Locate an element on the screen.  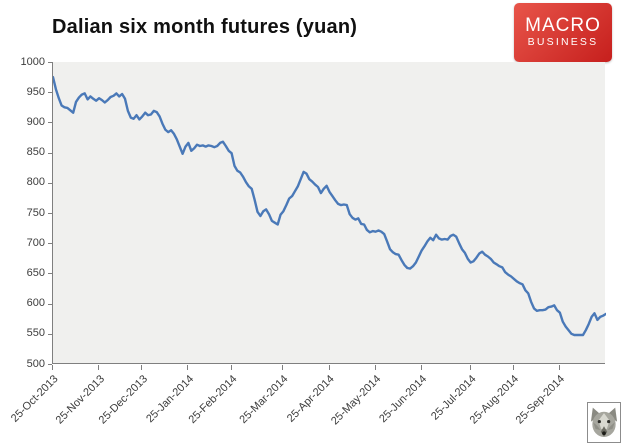
y-axis-label: 700 is located at coordinates (35, 242).